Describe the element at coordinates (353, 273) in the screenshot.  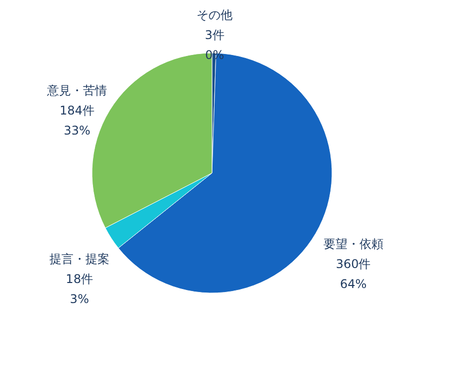
I see `data-label: 360件 64%` at that location.